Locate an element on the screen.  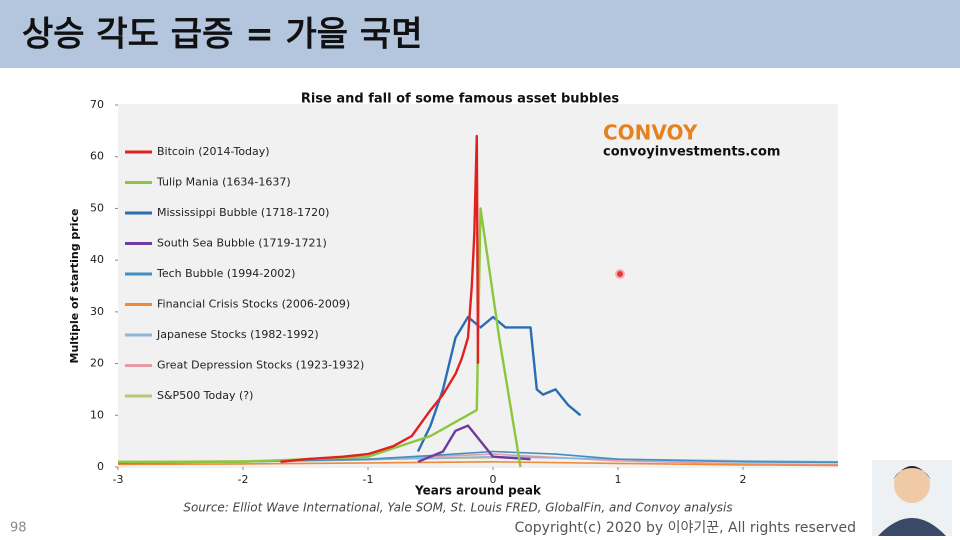
x-tick-label: 0 is located at coordinates (493, 479).